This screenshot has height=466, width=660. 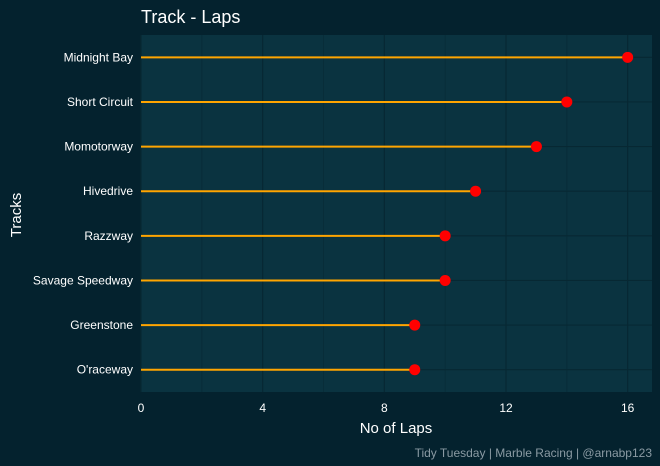 What do you see at coordinates (98, 57) in the screenshot?
I see `y-tick-label: Midnight Bay` at bounding box center [98, 57].